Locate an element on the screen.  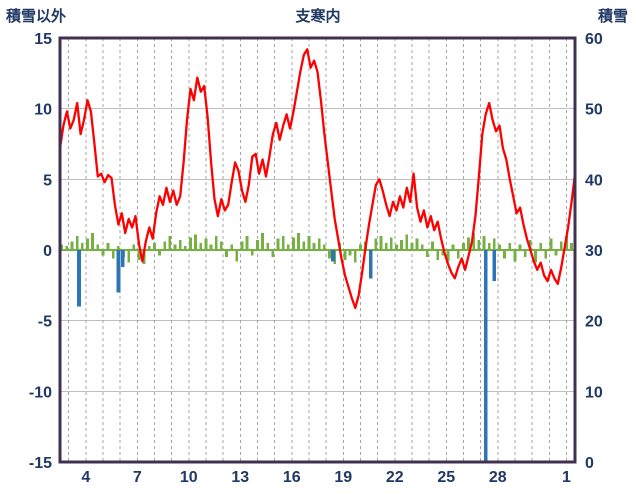
left-axis-tick-label: 10 is located at coordinates (43, 110).